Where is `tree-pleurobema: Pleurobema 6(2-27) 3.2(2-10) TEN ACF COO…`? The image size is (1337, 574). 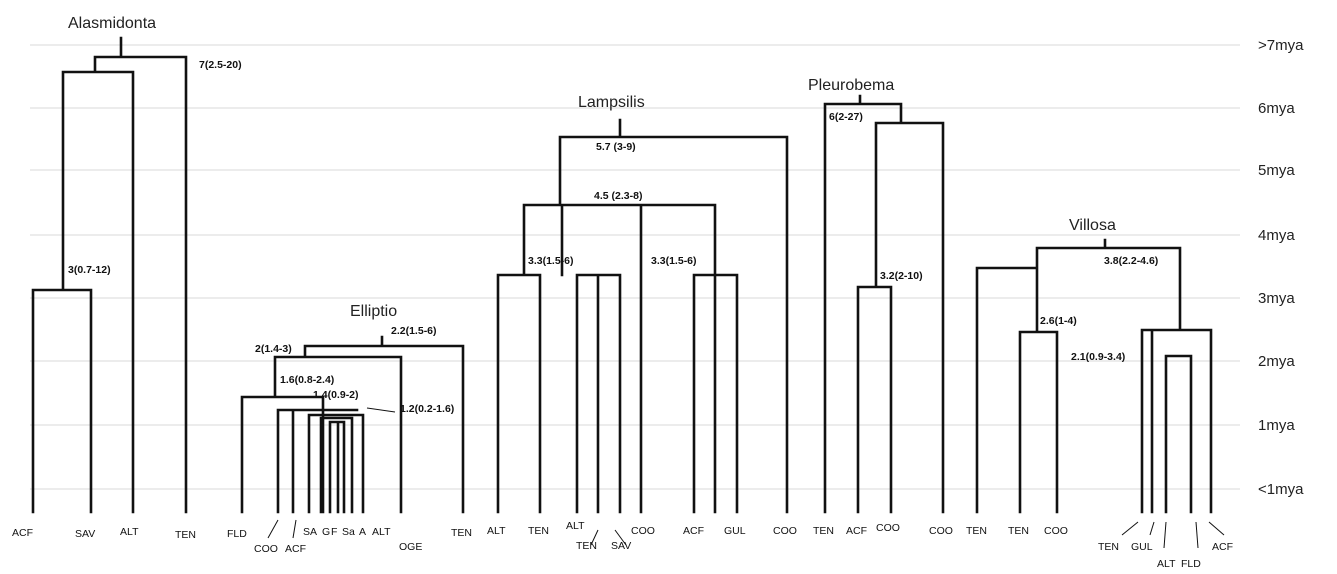 tree-pleurobema: Pleurobema 6(2-27) 3.2(2-10) TEN ACF COO… is located at coordinates (880, 307).